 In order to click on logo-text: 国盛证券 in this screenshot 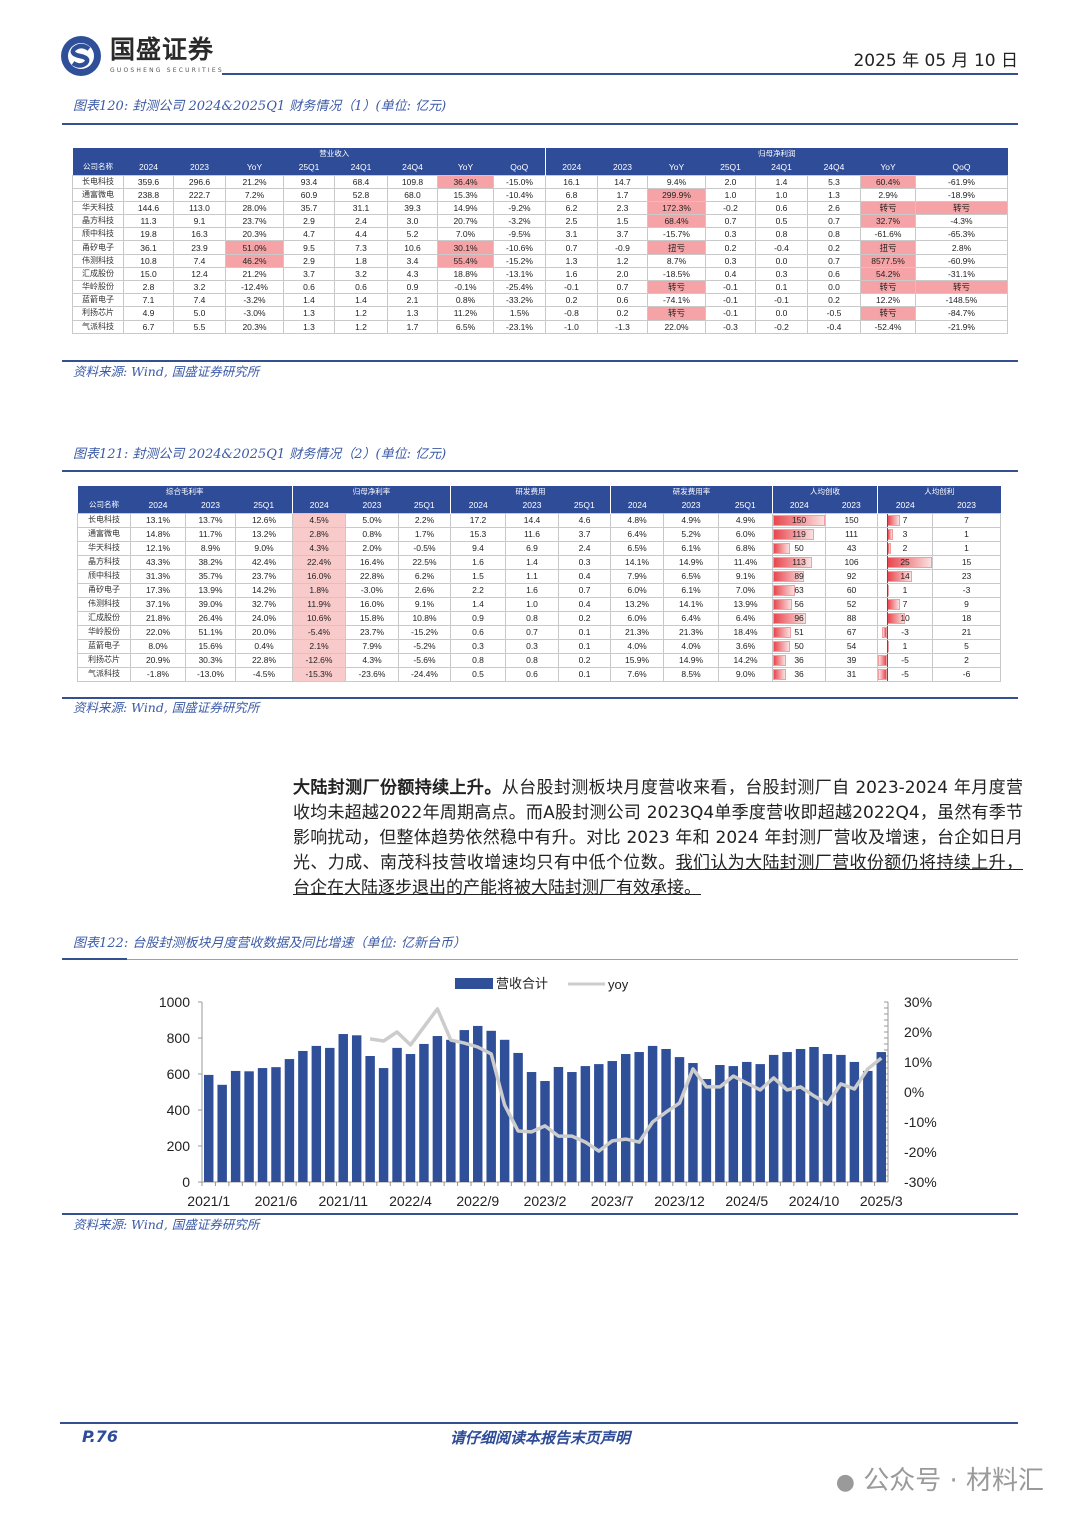, I will do `click(162, 49)`.